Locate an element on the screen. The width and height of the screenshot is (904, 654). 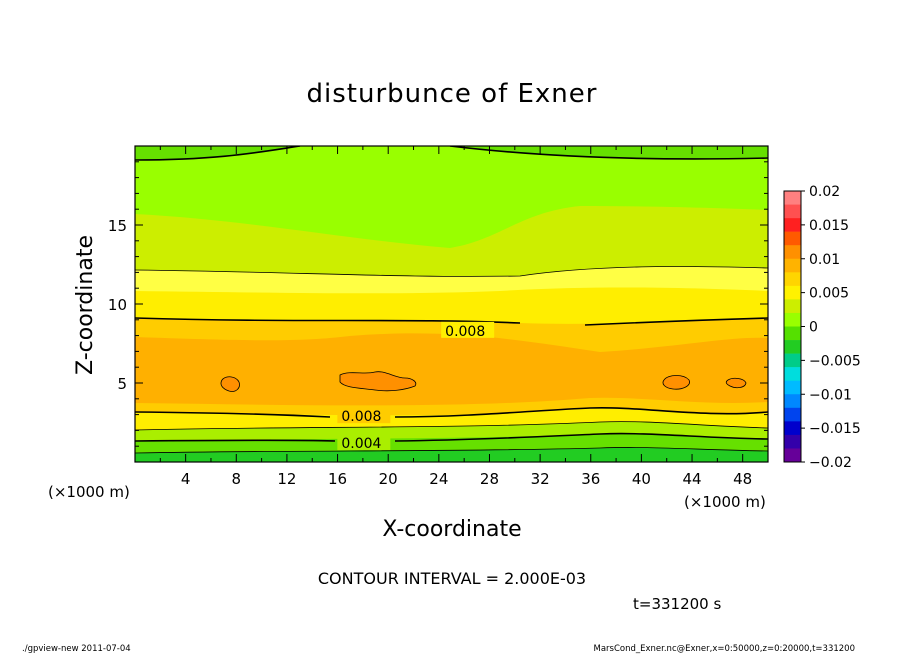
contour-line-top is located at coordinates (451, 153).